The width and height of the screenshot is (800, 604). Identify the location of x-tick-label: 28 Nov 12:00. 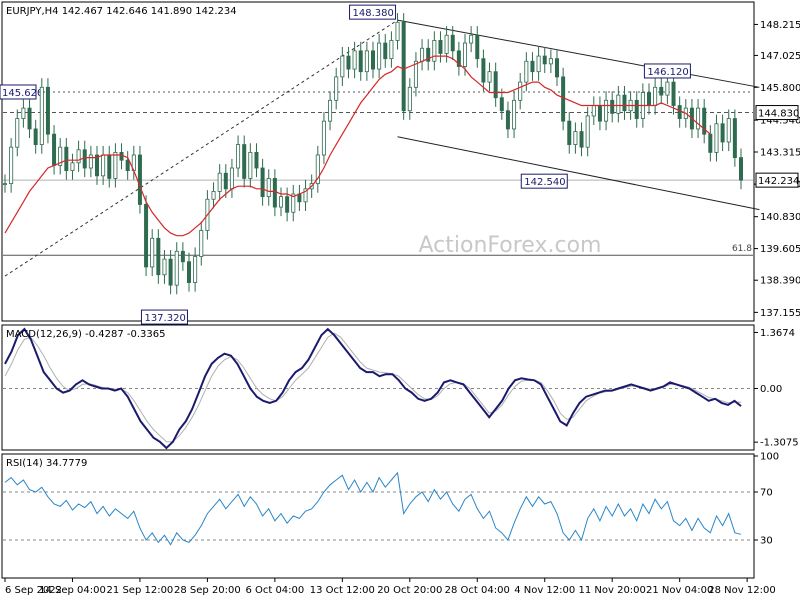
(741, 590).